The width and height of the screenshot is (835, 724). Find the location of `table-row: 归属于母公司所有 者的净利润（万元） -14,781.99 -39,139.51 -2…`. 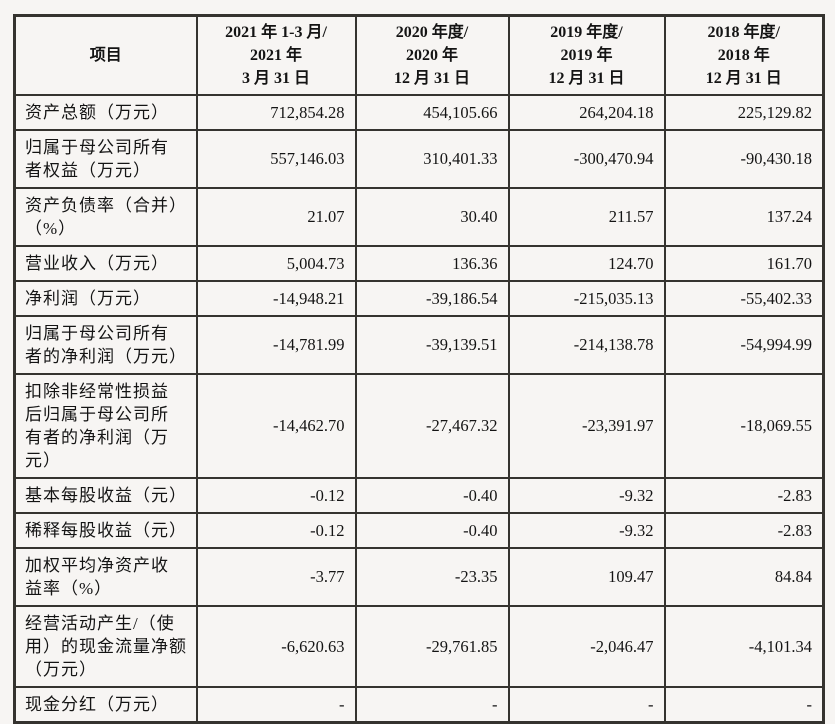

table-row: 归属于母公司所有 者的净利润（万元） -14,781.99 -39,139.51 -2… is located at coordinates (419, 345).